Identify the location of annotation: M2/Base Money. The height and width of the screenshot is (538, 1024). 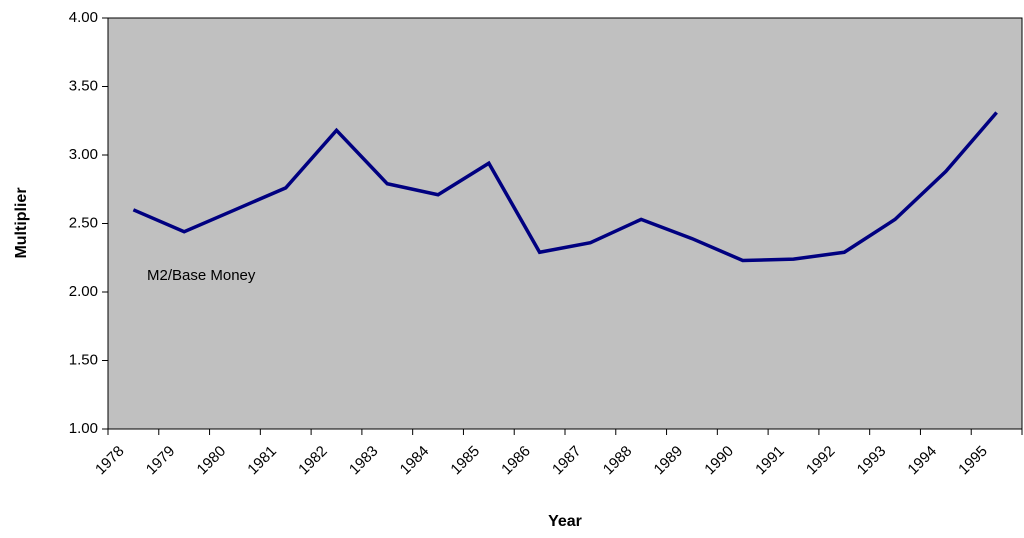
(201, 275).